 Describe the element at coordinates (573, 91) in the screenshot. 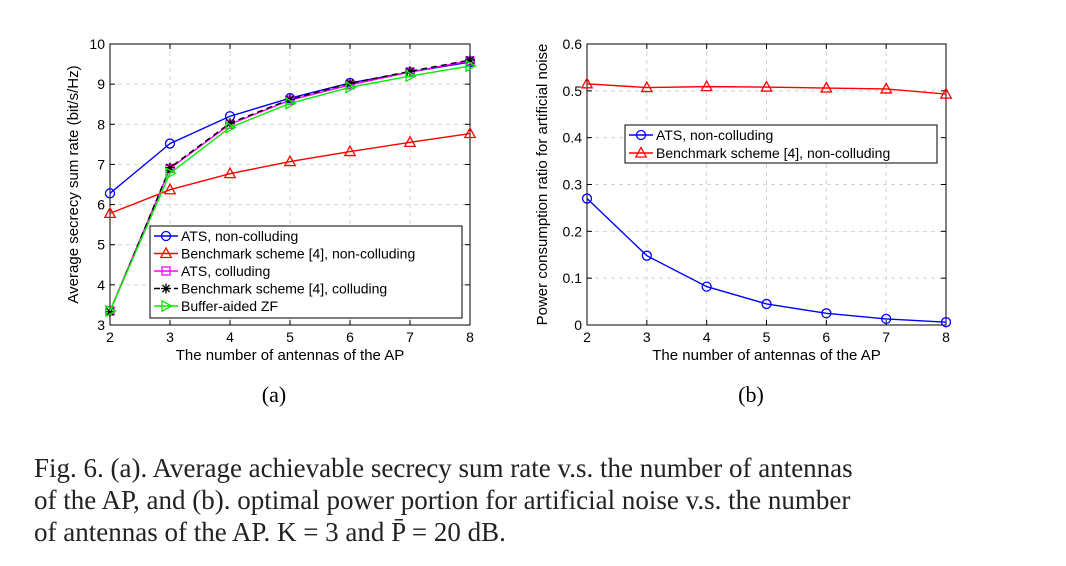

I see `y-tick-label: 0.5` at that location.